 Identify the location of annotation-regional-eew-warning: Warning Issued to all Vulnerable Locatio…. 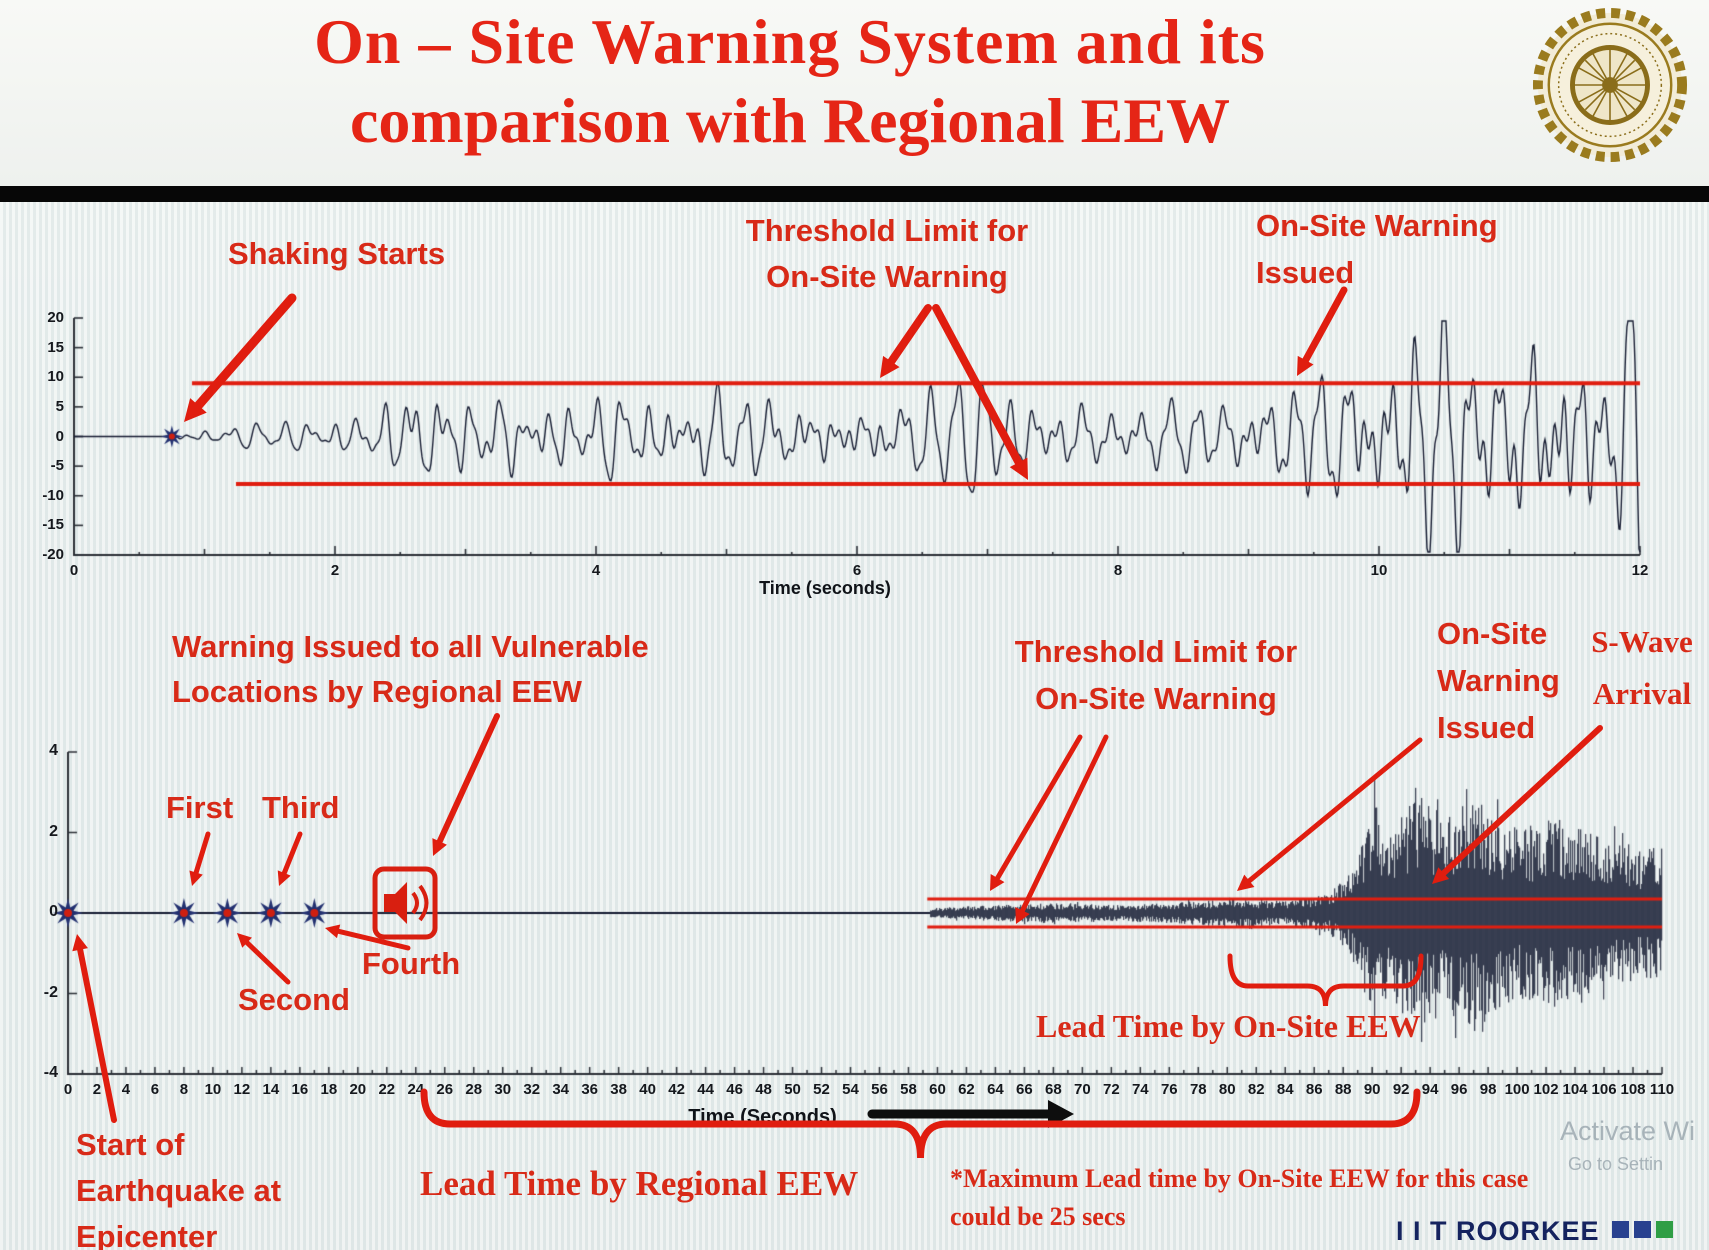
(410, 669).